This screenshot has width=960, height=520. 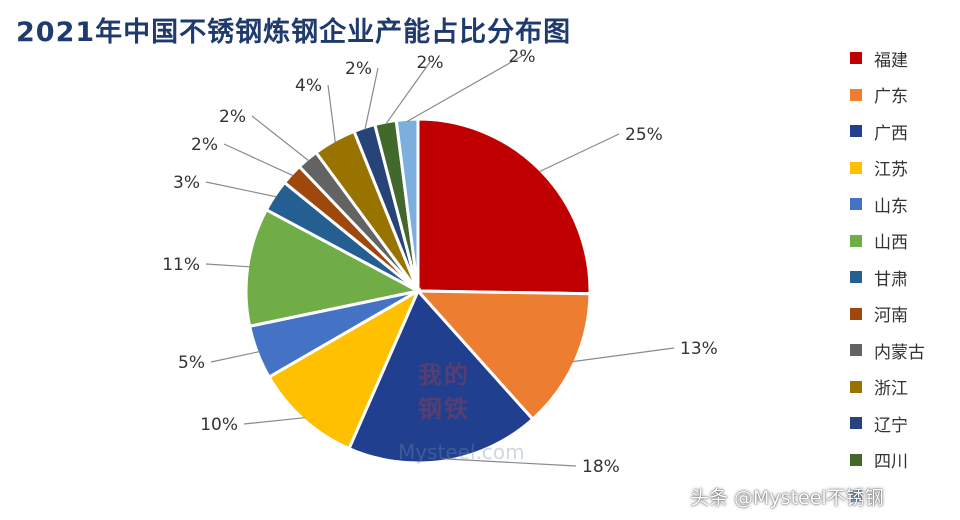 What do you see at coordinates (891, 206) in the screenshot?
I see `legend-label: 山东` at bounding box center [891, 206].